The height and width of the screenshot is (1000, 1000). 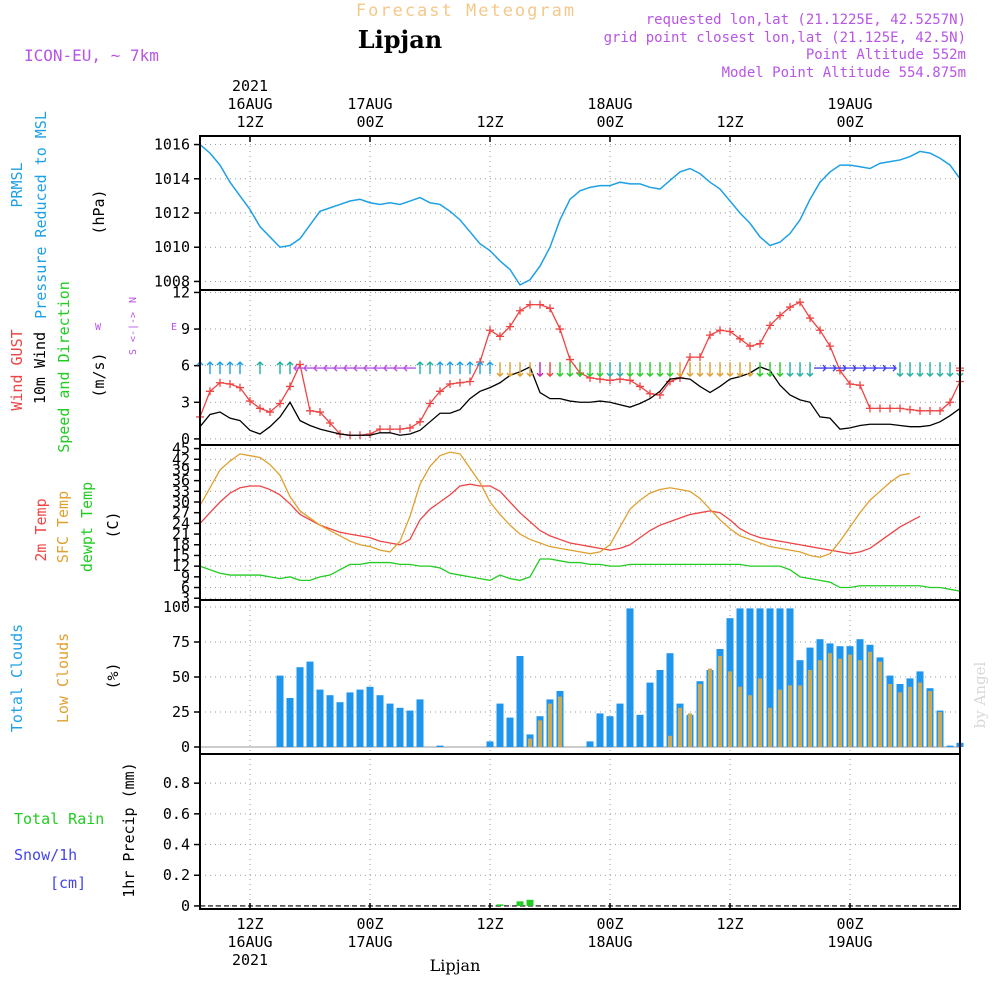 I want to click on temp-unit: (C), so click(x=113, y=524).